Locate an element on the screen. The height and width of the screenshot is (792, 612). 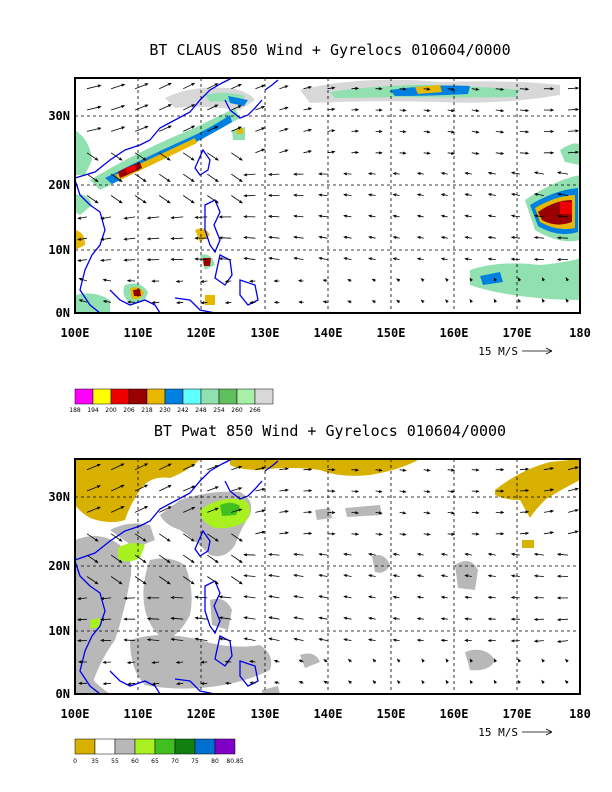
lat-label: 0N is located at coordinates (63, 694).